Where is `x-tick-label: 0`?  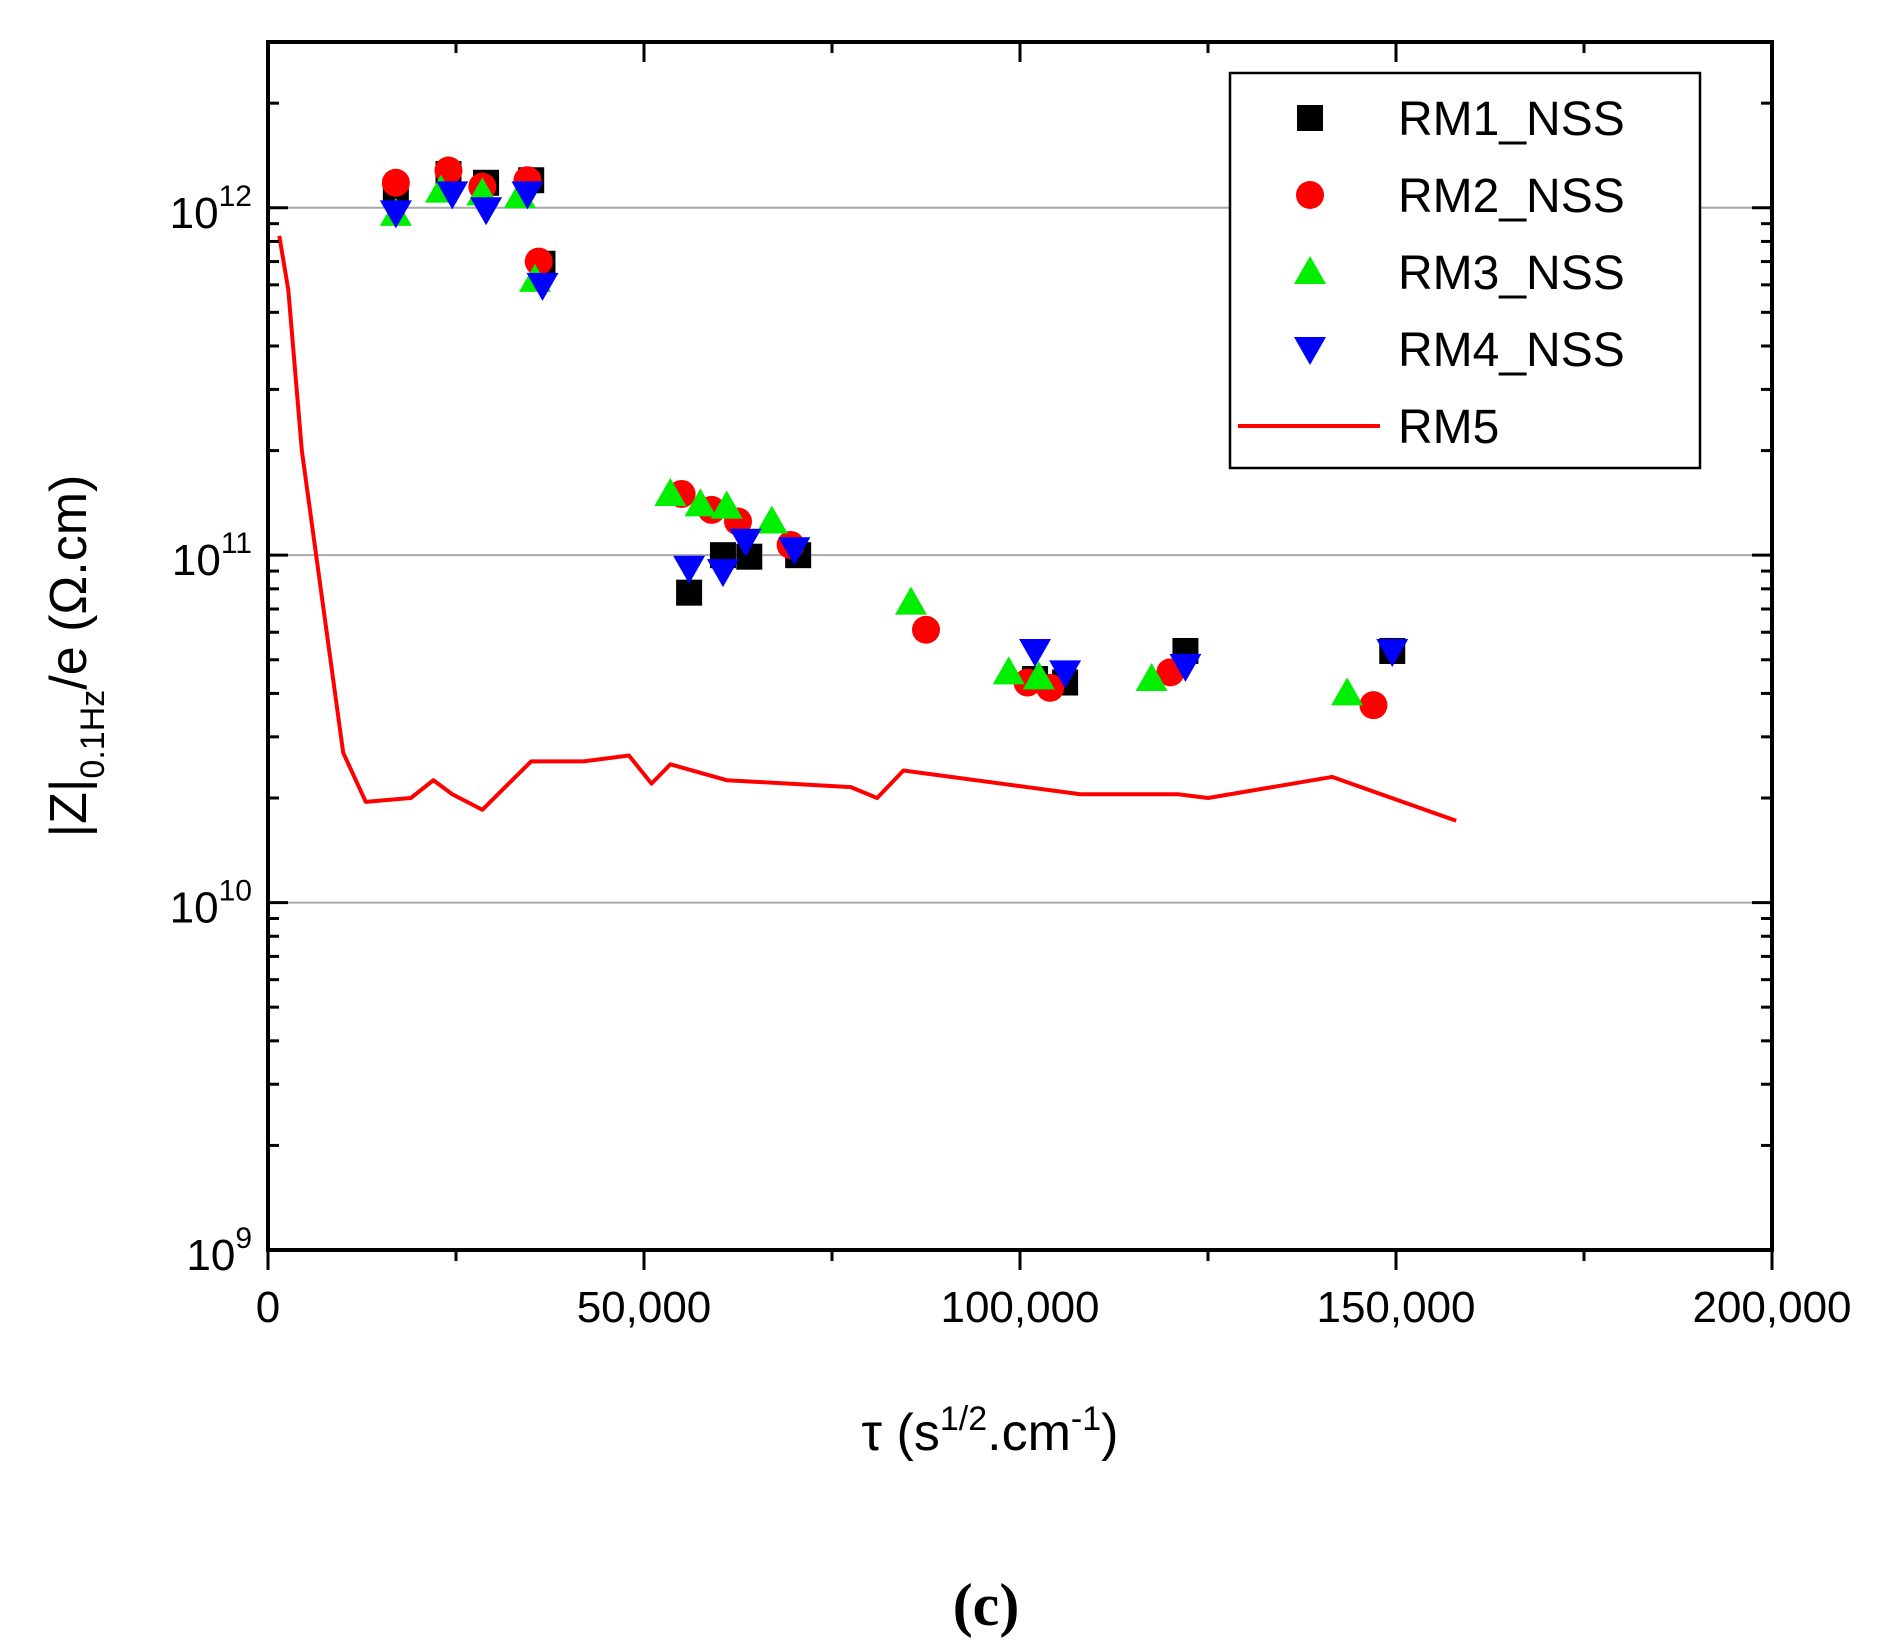 x-tick-label: 0 is located at coordinates (268, 1307).